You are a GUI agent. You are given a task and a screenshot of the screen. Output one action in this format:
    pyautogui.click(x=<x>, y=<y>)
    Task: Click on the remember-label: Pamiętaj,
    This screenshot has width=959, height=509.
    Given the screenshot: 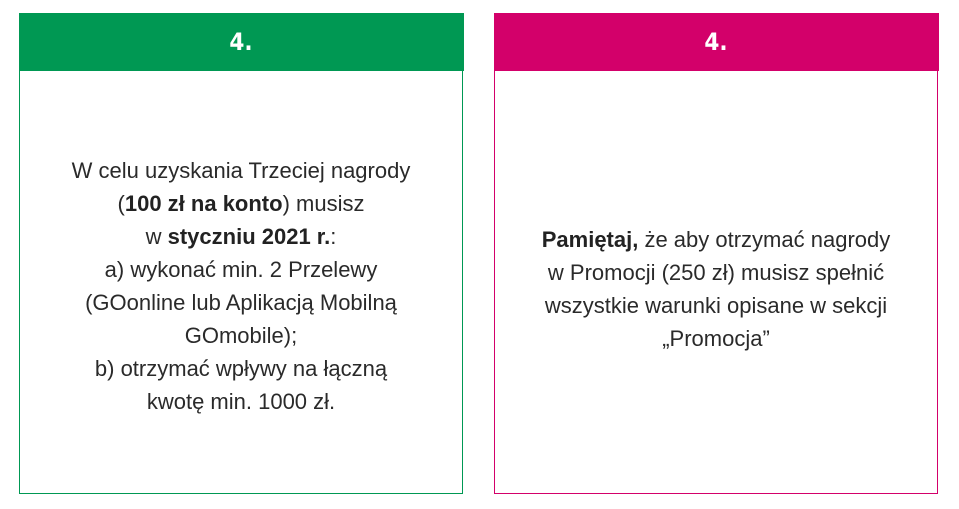 What is the action you would take?
    pyautogui.click(x=590, y=239)
    